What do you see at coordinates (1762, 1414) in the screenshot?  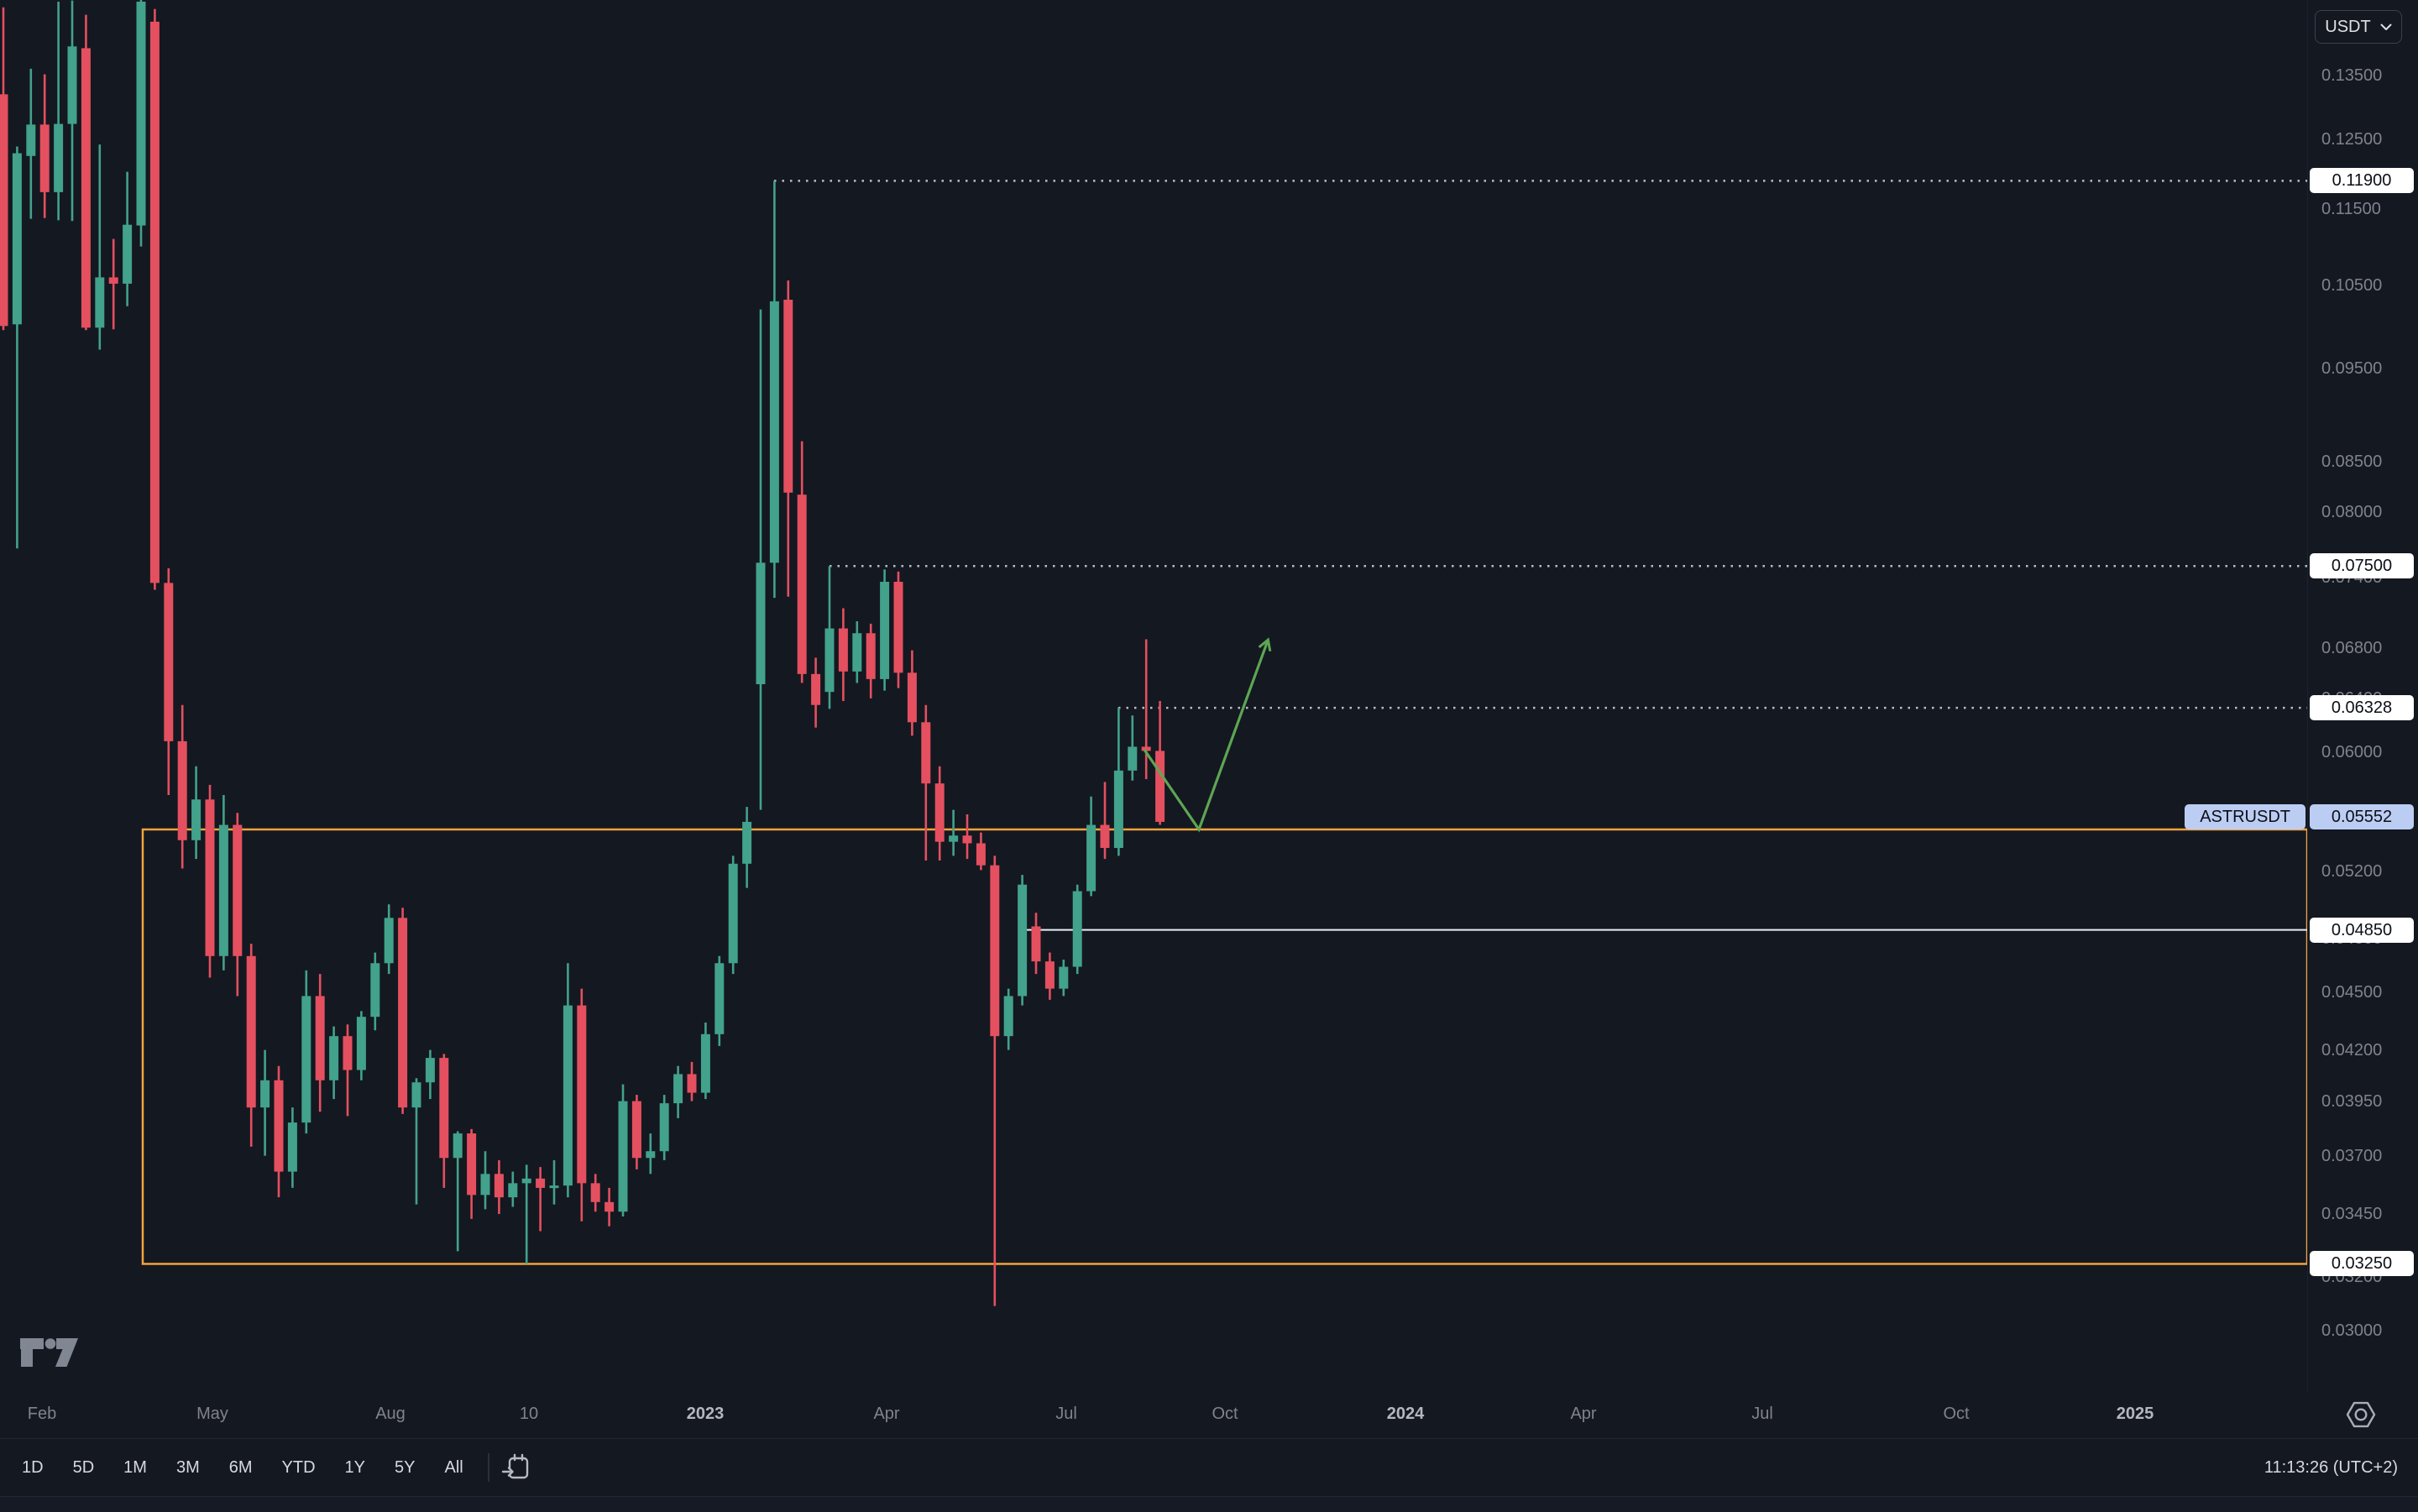 I see `time-axis-label: Jul` at bounding box center [1762, 1414].